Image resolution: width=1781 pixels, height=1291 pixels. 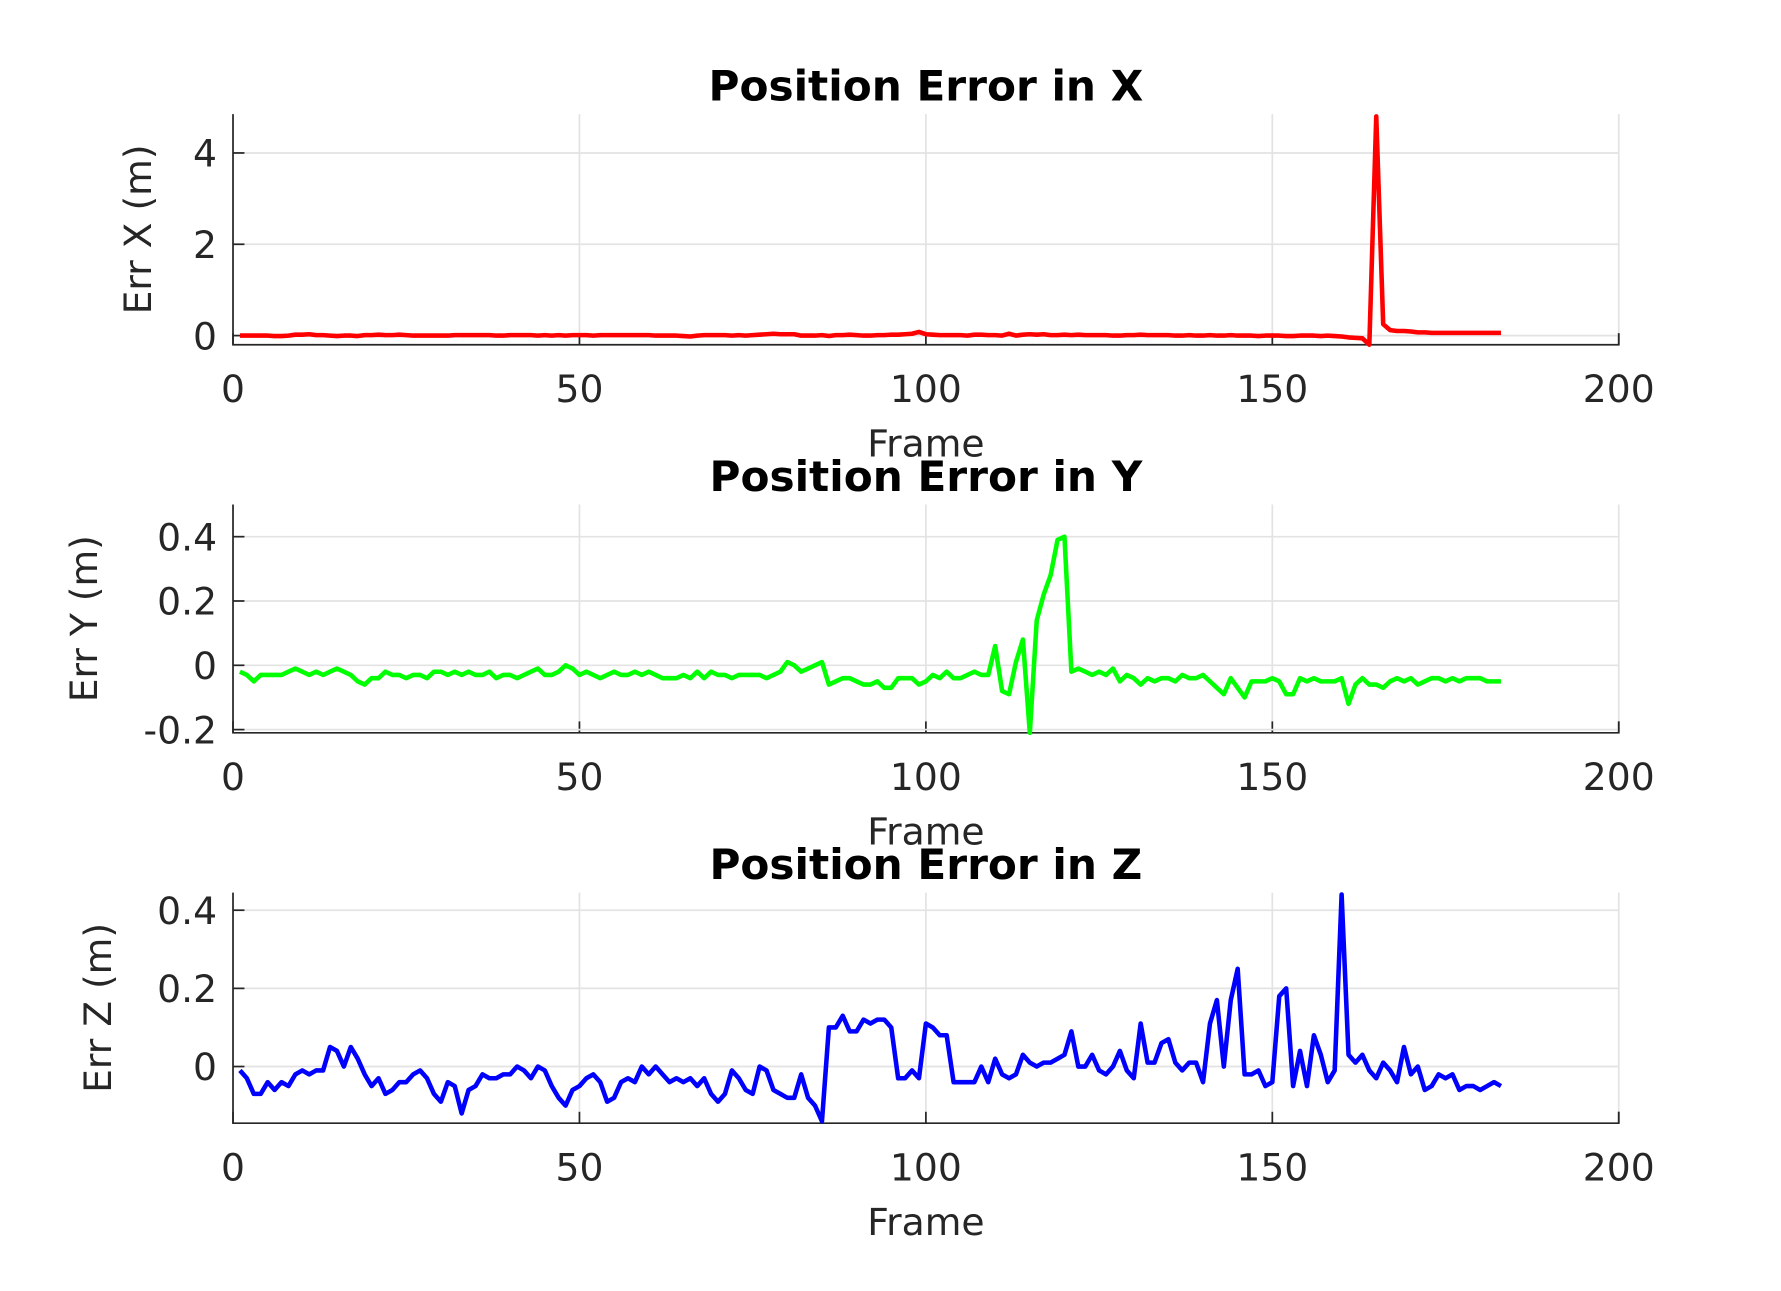 What do you see at coordinates (205, 245) in the screenshot?
I see `y-tick-label: 2` at bounding box center [205, 245].